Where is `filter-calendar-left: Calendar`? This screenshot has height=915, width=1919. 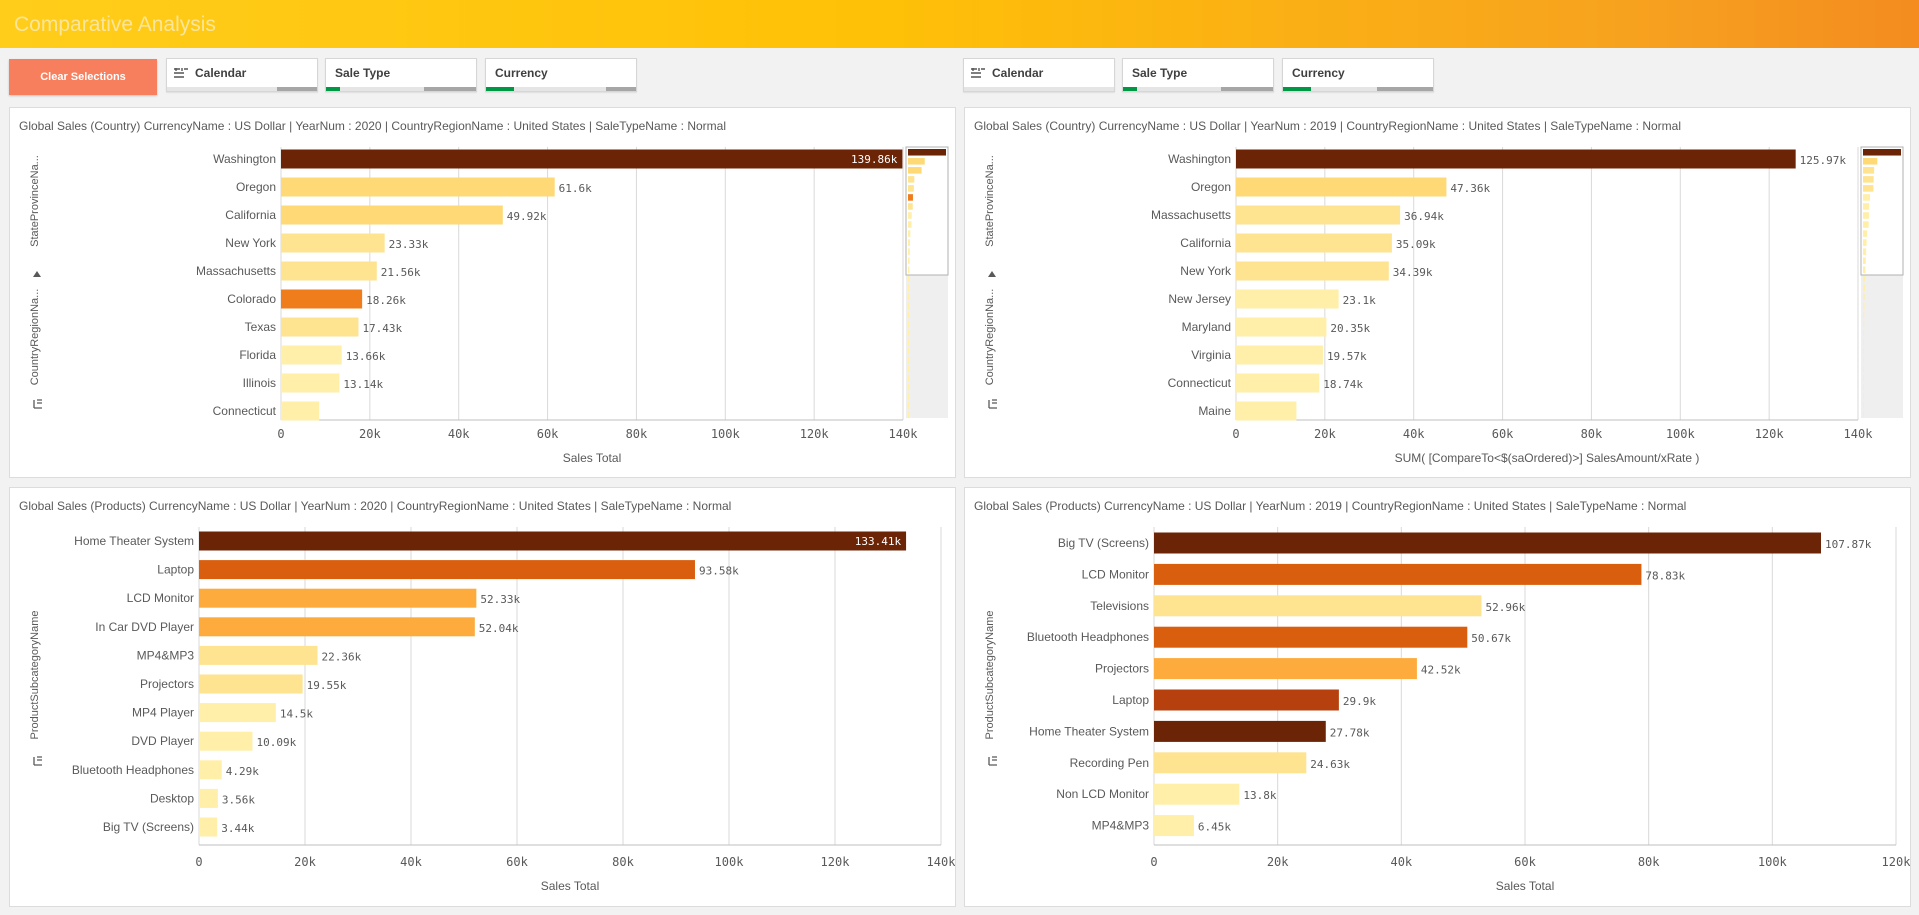 filter-calendar-left: Calendar is located at coordinates (242, 75).